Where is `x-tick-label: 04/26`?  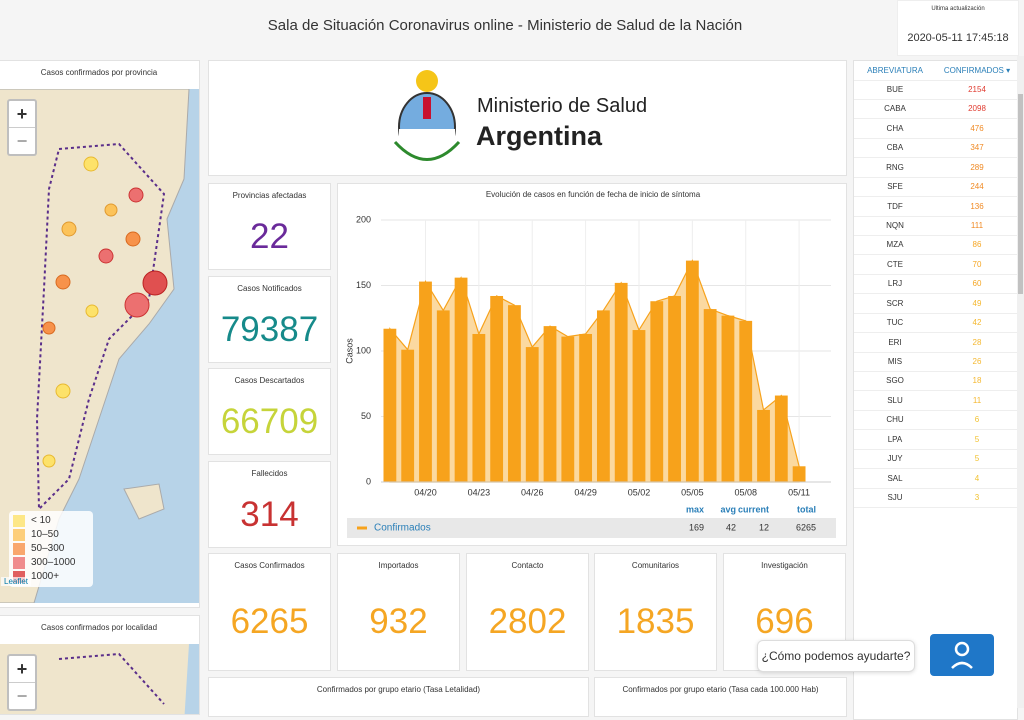
x-tick-label: 04/26 is located at coordinates (532, 492).